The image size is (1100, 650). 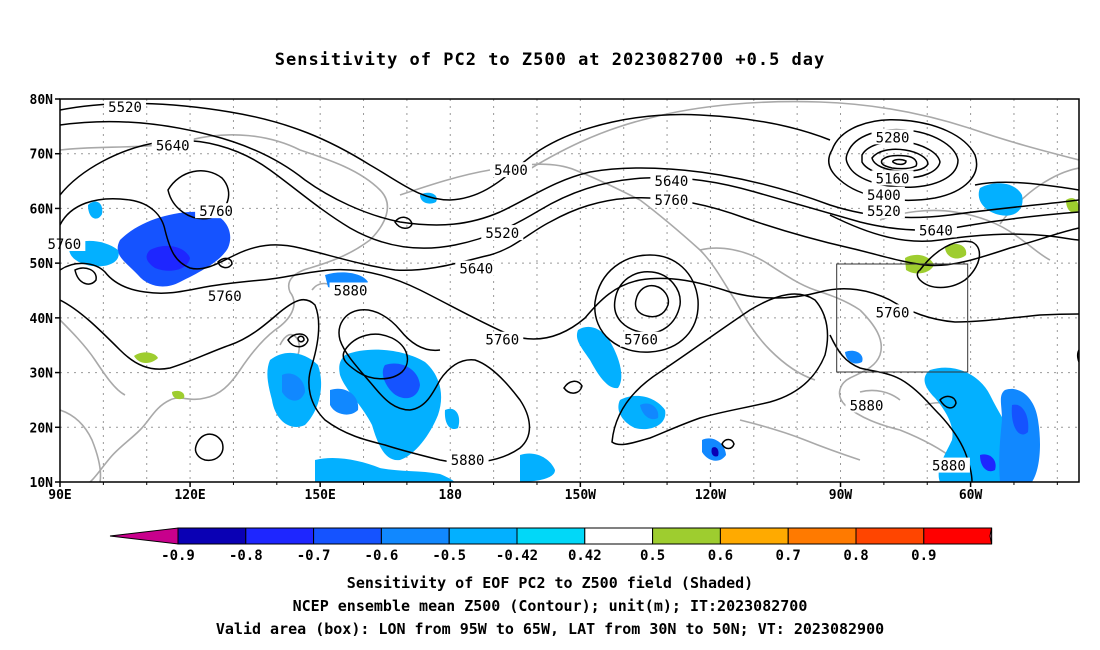 What do you see at coordinates (59, 495) in the screenshot?
I see `lon-label: 90E` at bounding box center [59, 495].